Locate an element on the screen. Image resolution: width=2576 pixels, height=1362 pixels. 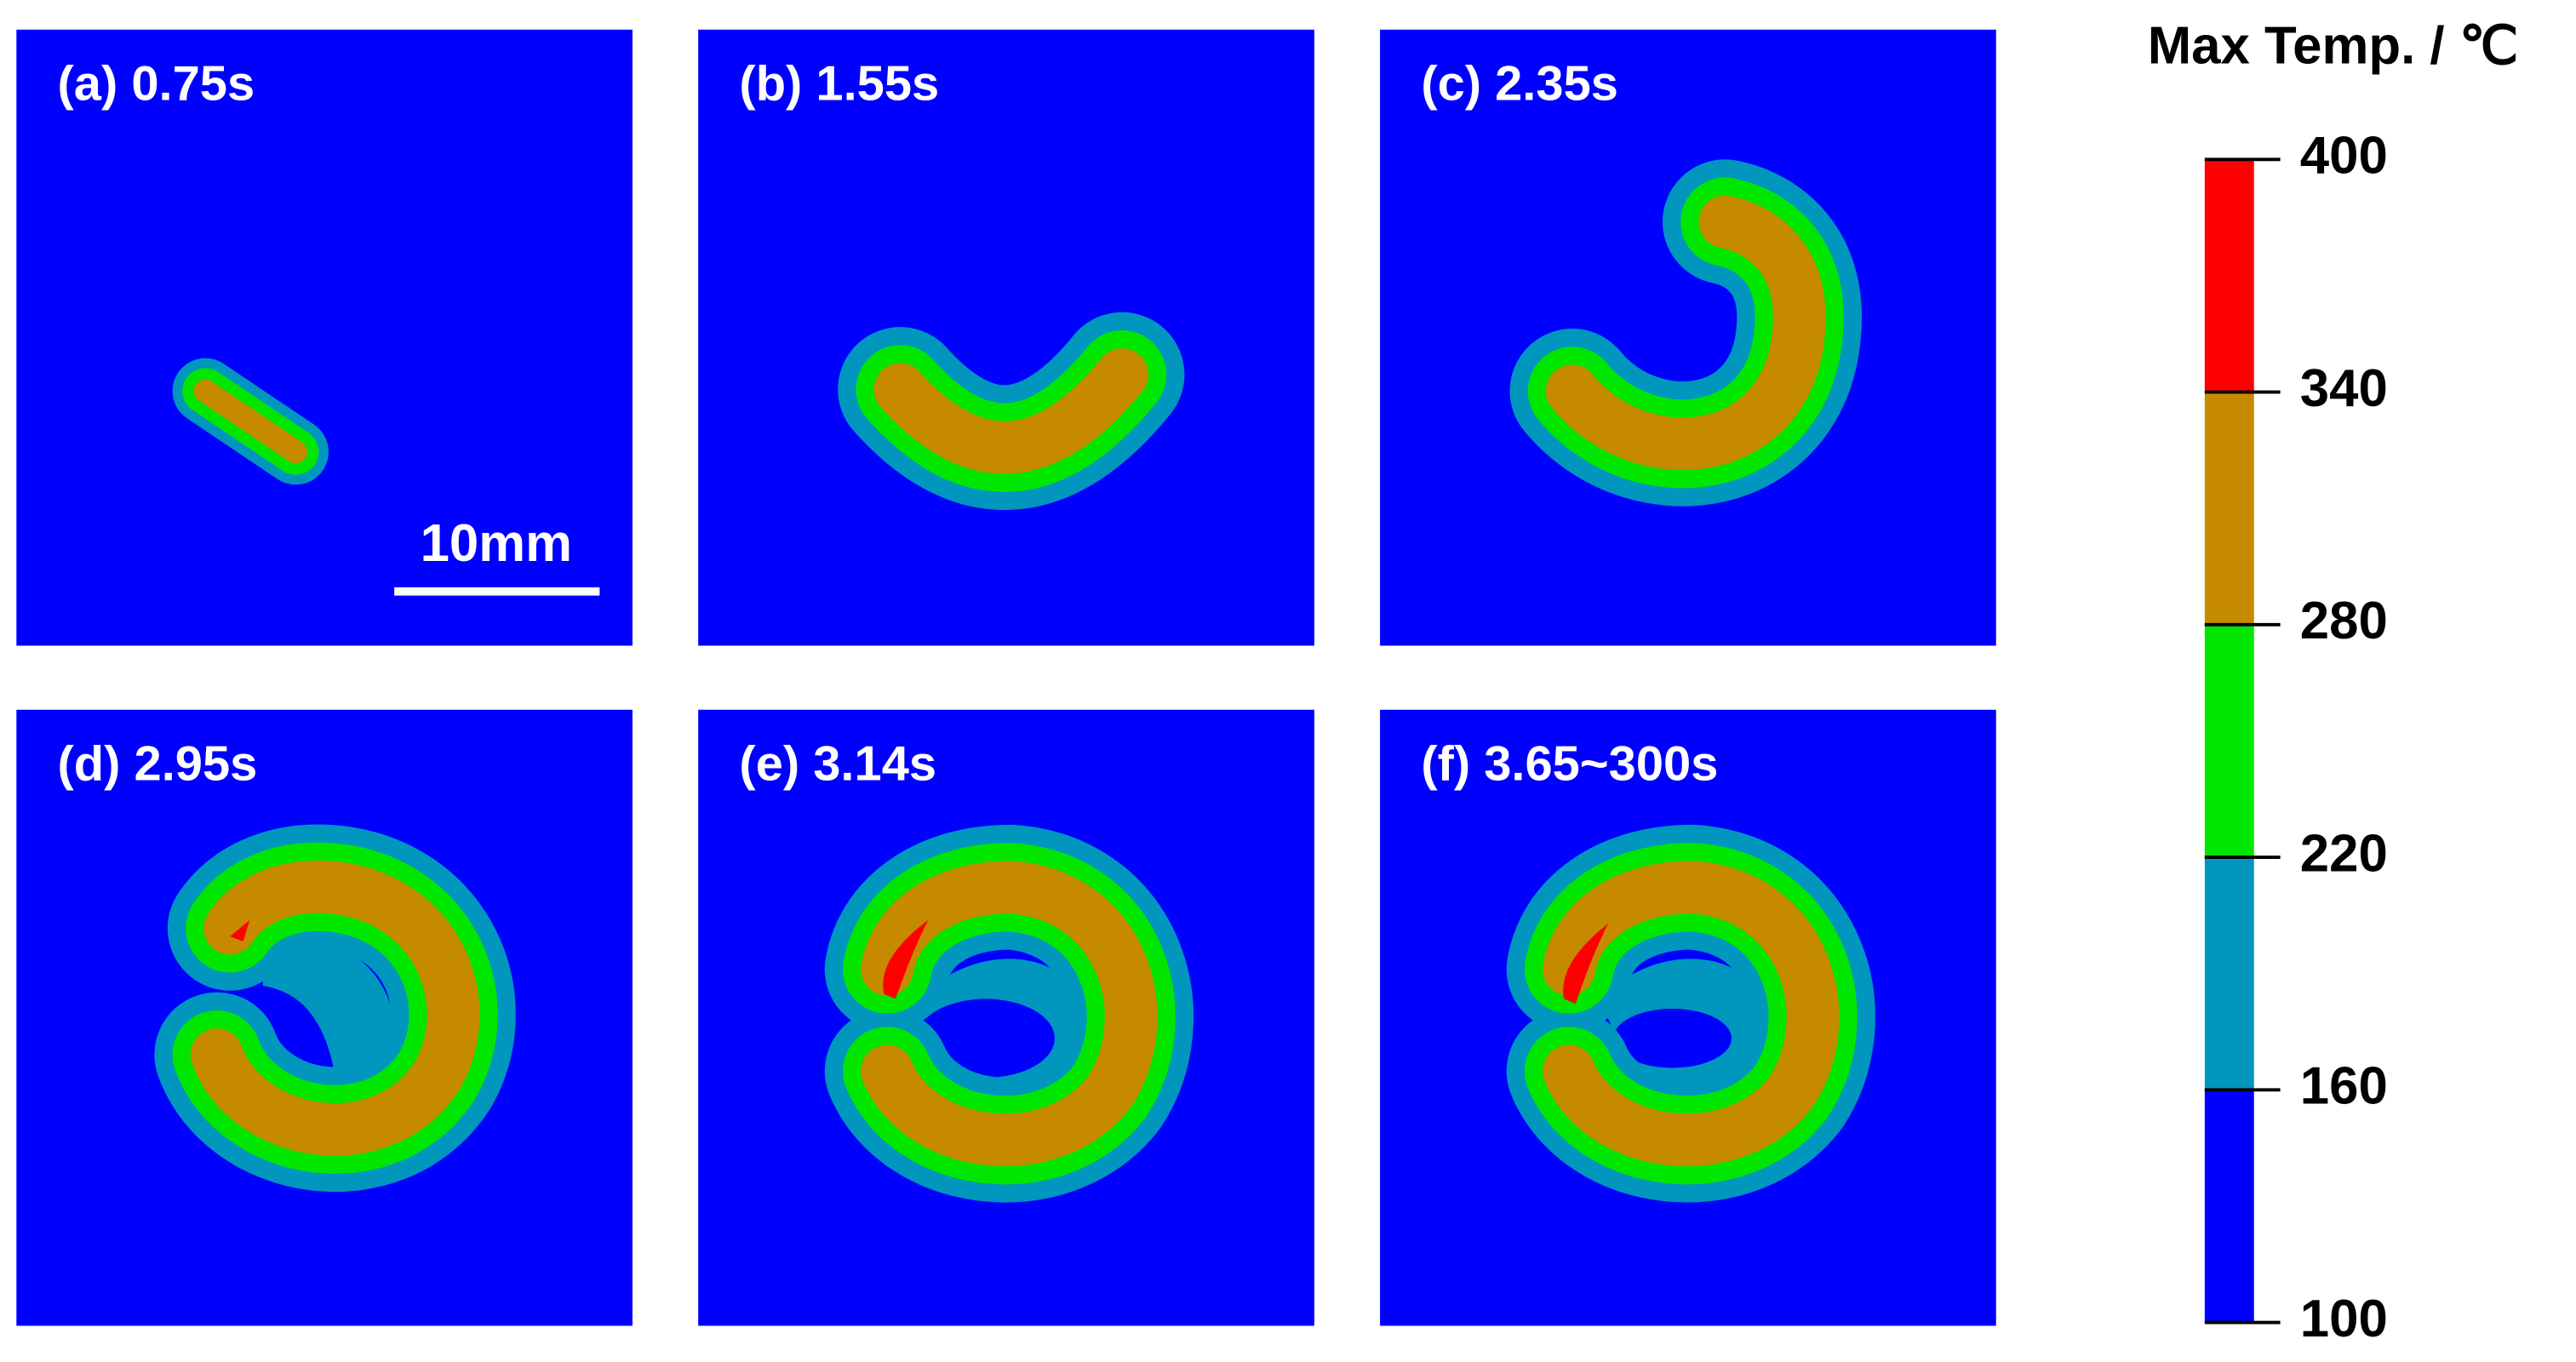
panel-label: (a) 0.75s is located at coordinates (157, 84).